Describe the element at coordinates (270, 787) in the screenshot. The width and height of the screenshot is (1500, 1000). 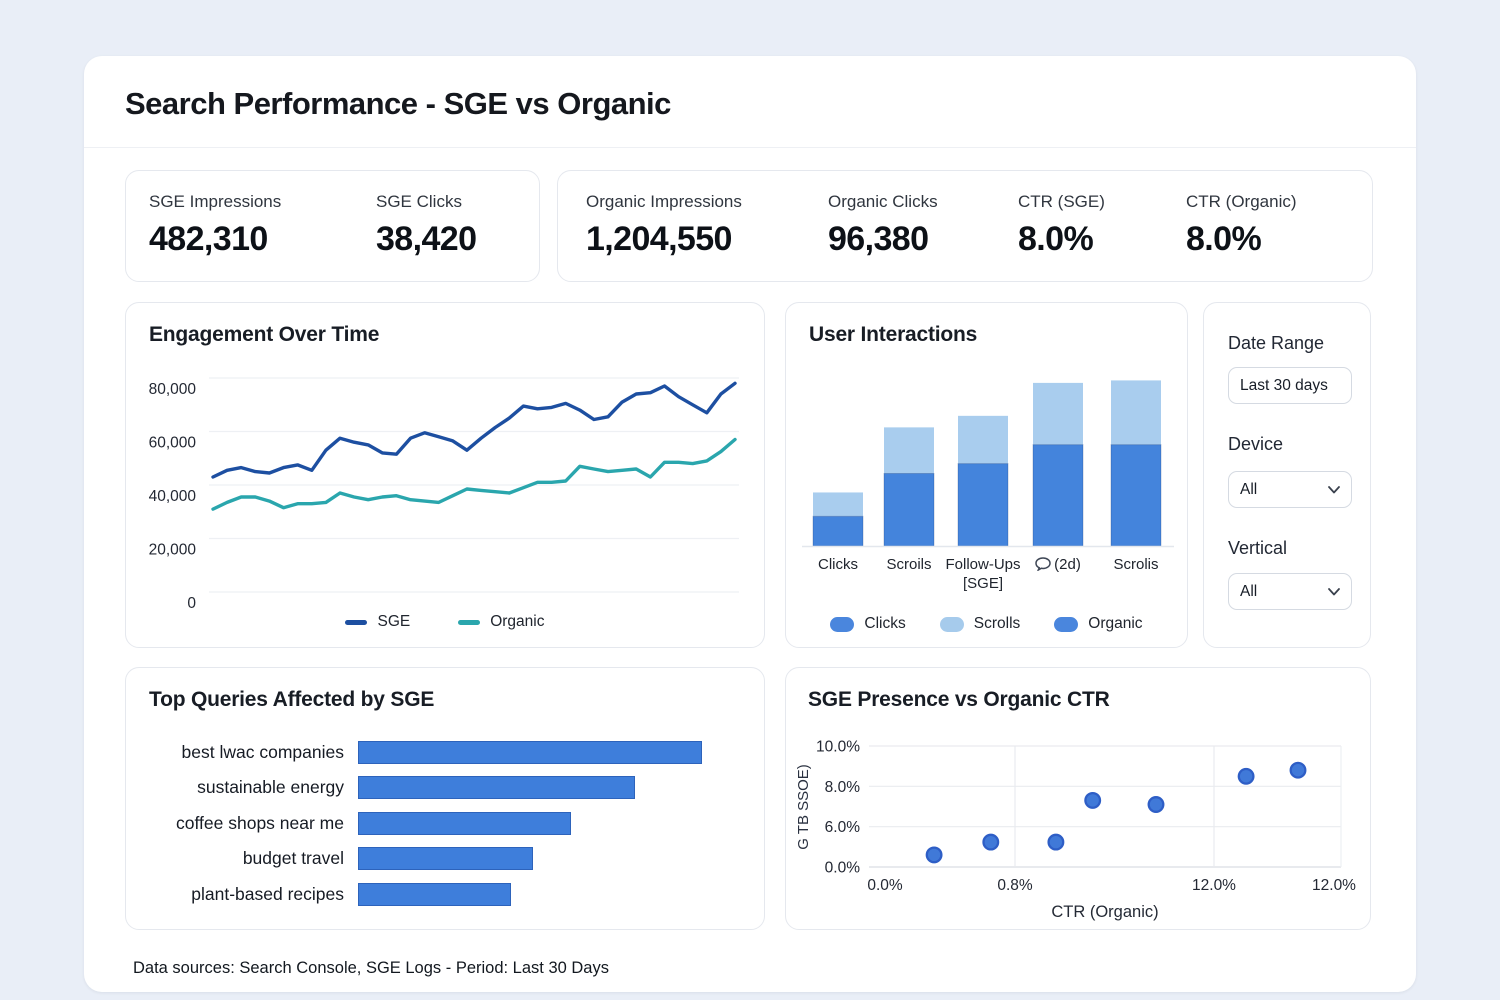
I see `query-label: sustainable energy` at that location.